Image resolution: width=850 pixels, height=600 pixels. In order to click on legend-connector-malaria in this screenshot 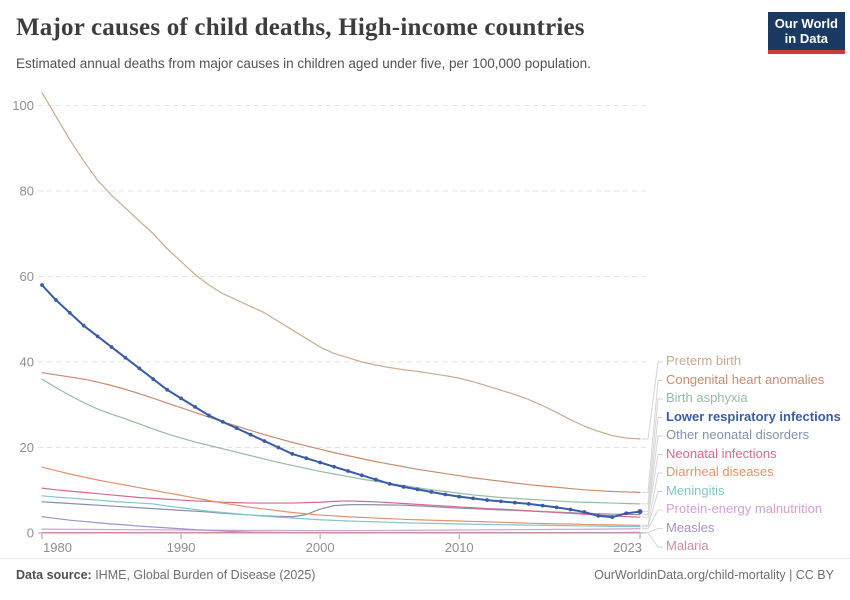, I will do `click(652, 540)`.